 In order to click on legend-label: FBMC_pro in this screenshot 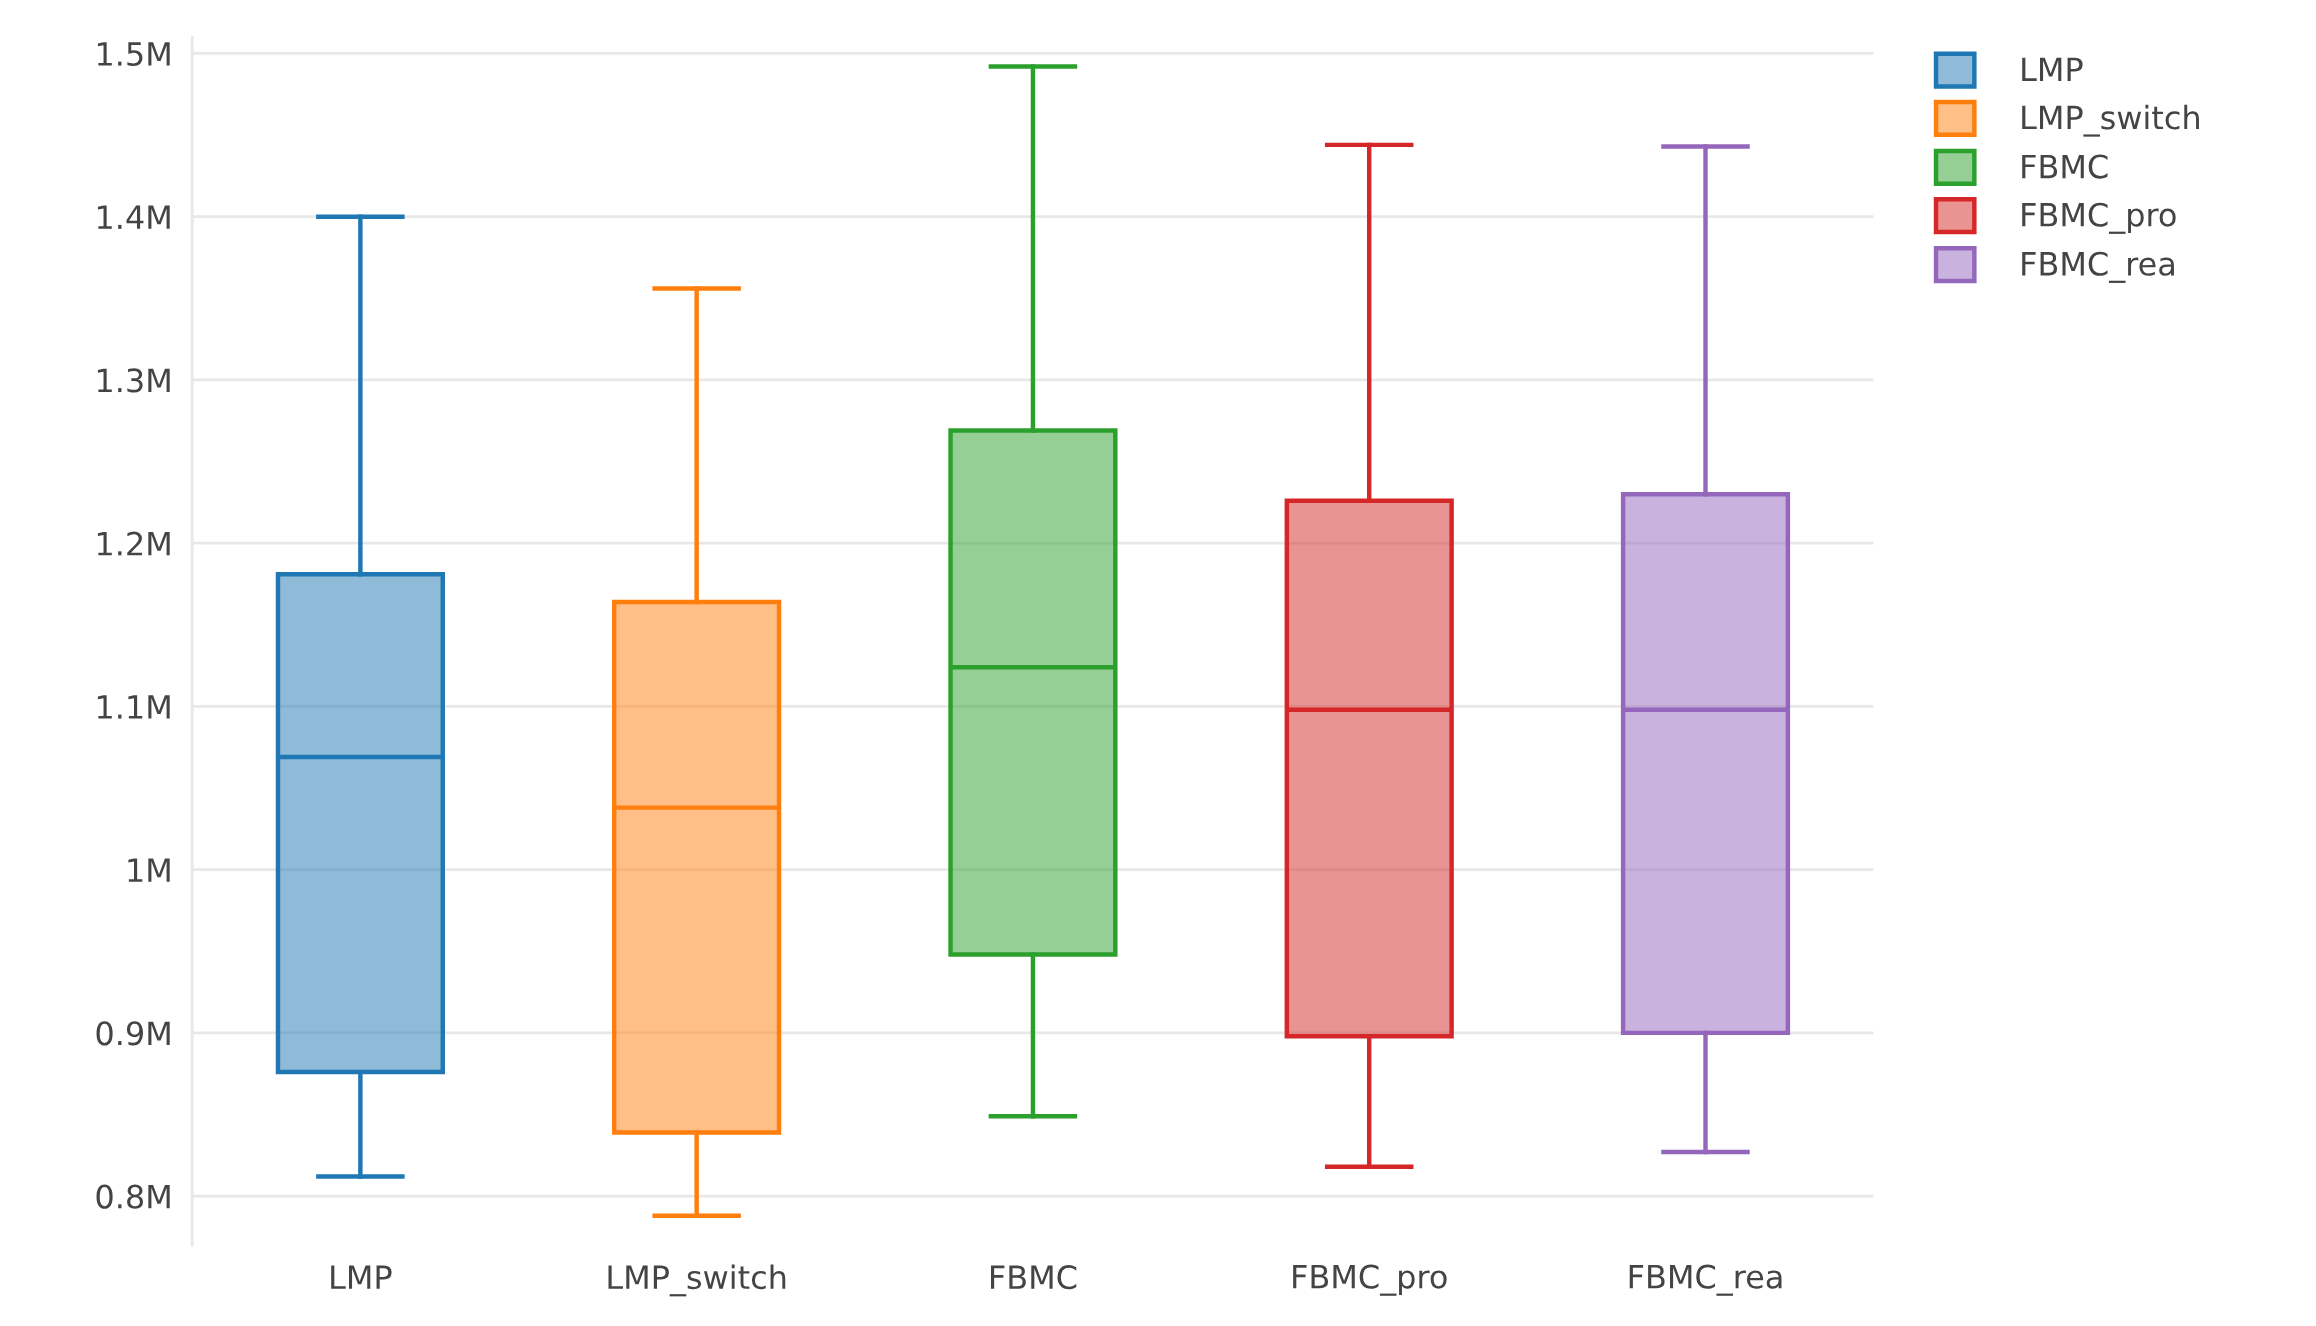, I will do `click(2099, 218)`.